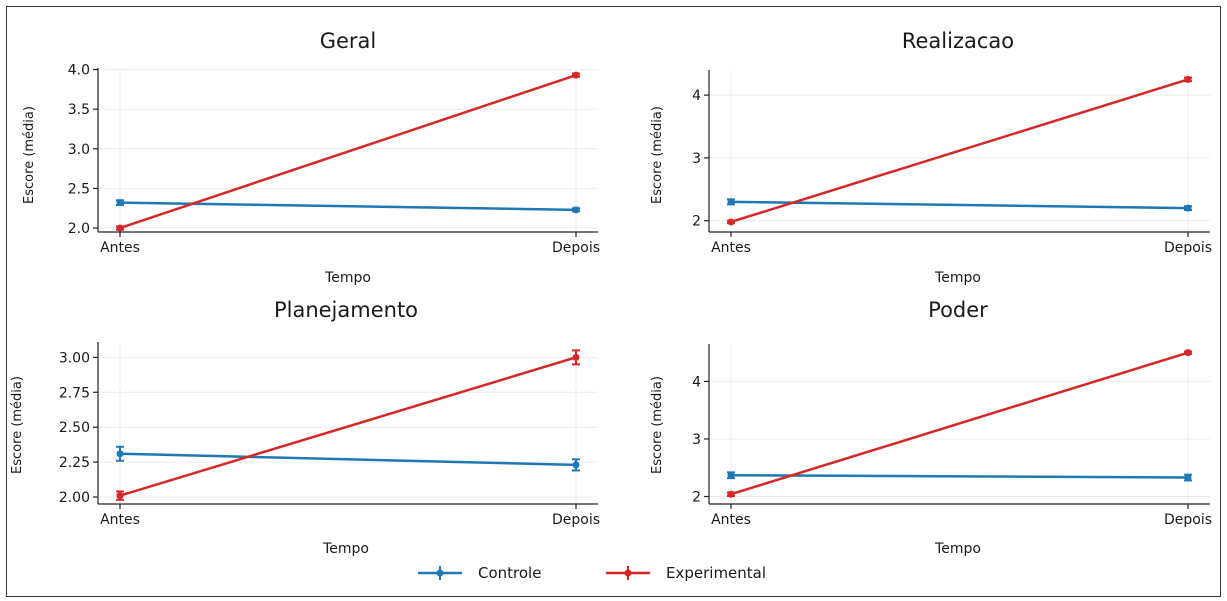 This screenshot has height=601, width=1227. Describe the element at coordinates (74, 498) in the screenshot. I see `y-tick-label: 2.00` at that location.